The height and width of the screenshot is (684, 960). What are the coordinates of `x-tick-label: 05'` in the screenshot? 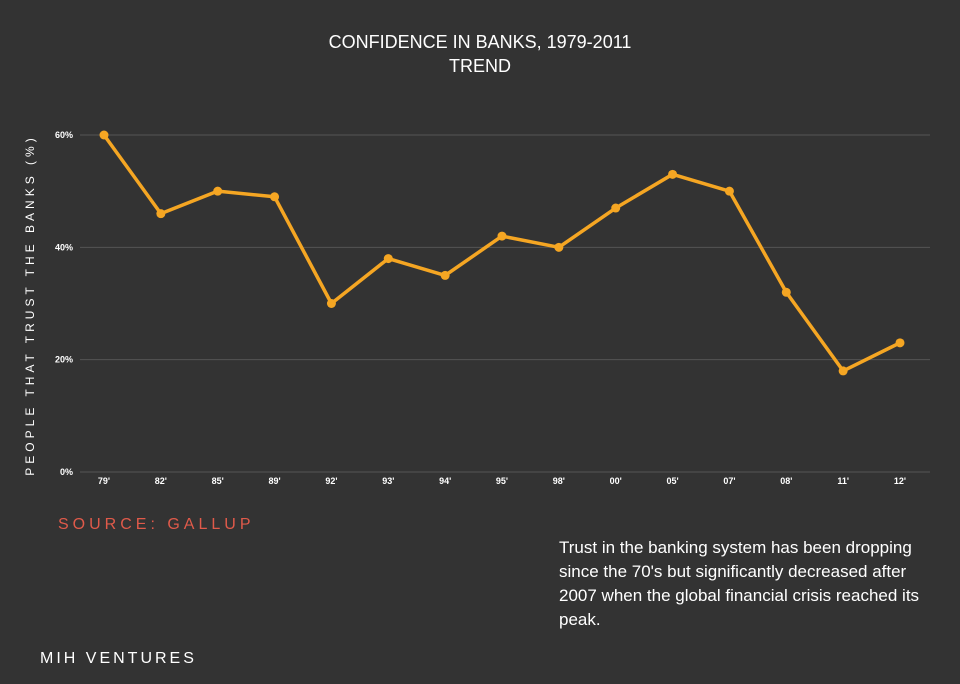 It's located at (672, 481).